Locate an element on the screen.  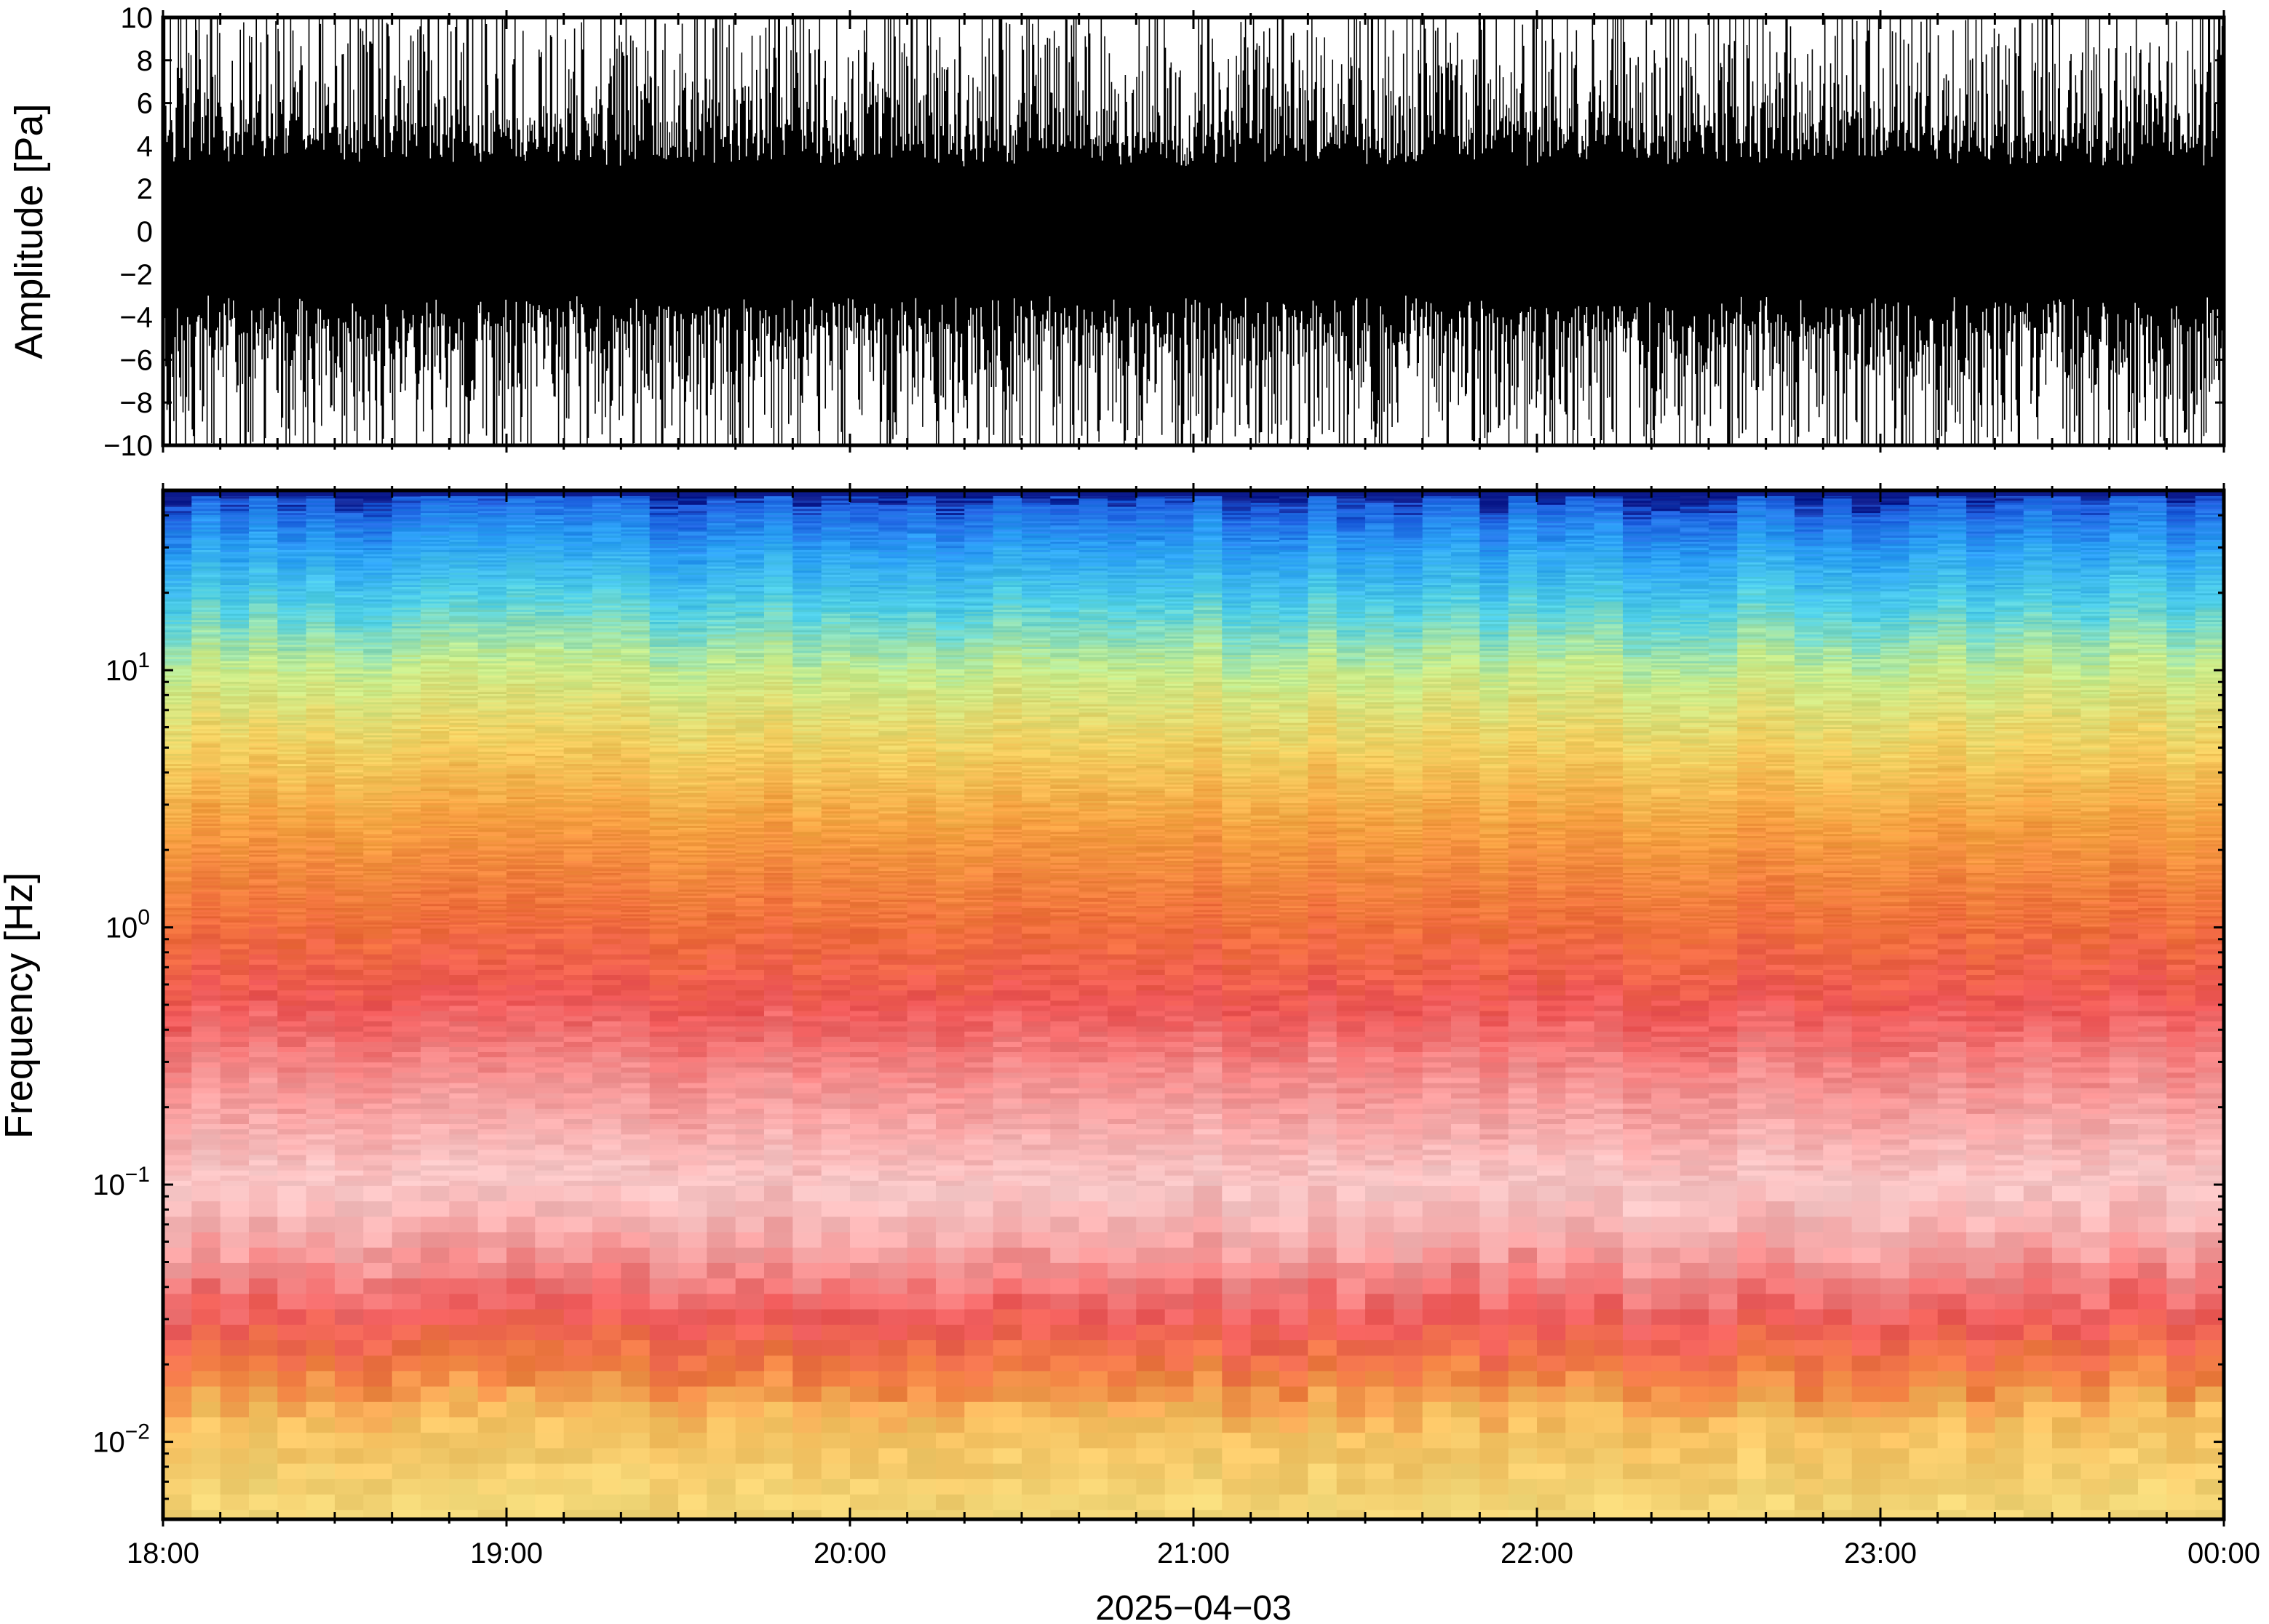
waveform-y-tick-label: −10 is located at coordinates (128, 446).